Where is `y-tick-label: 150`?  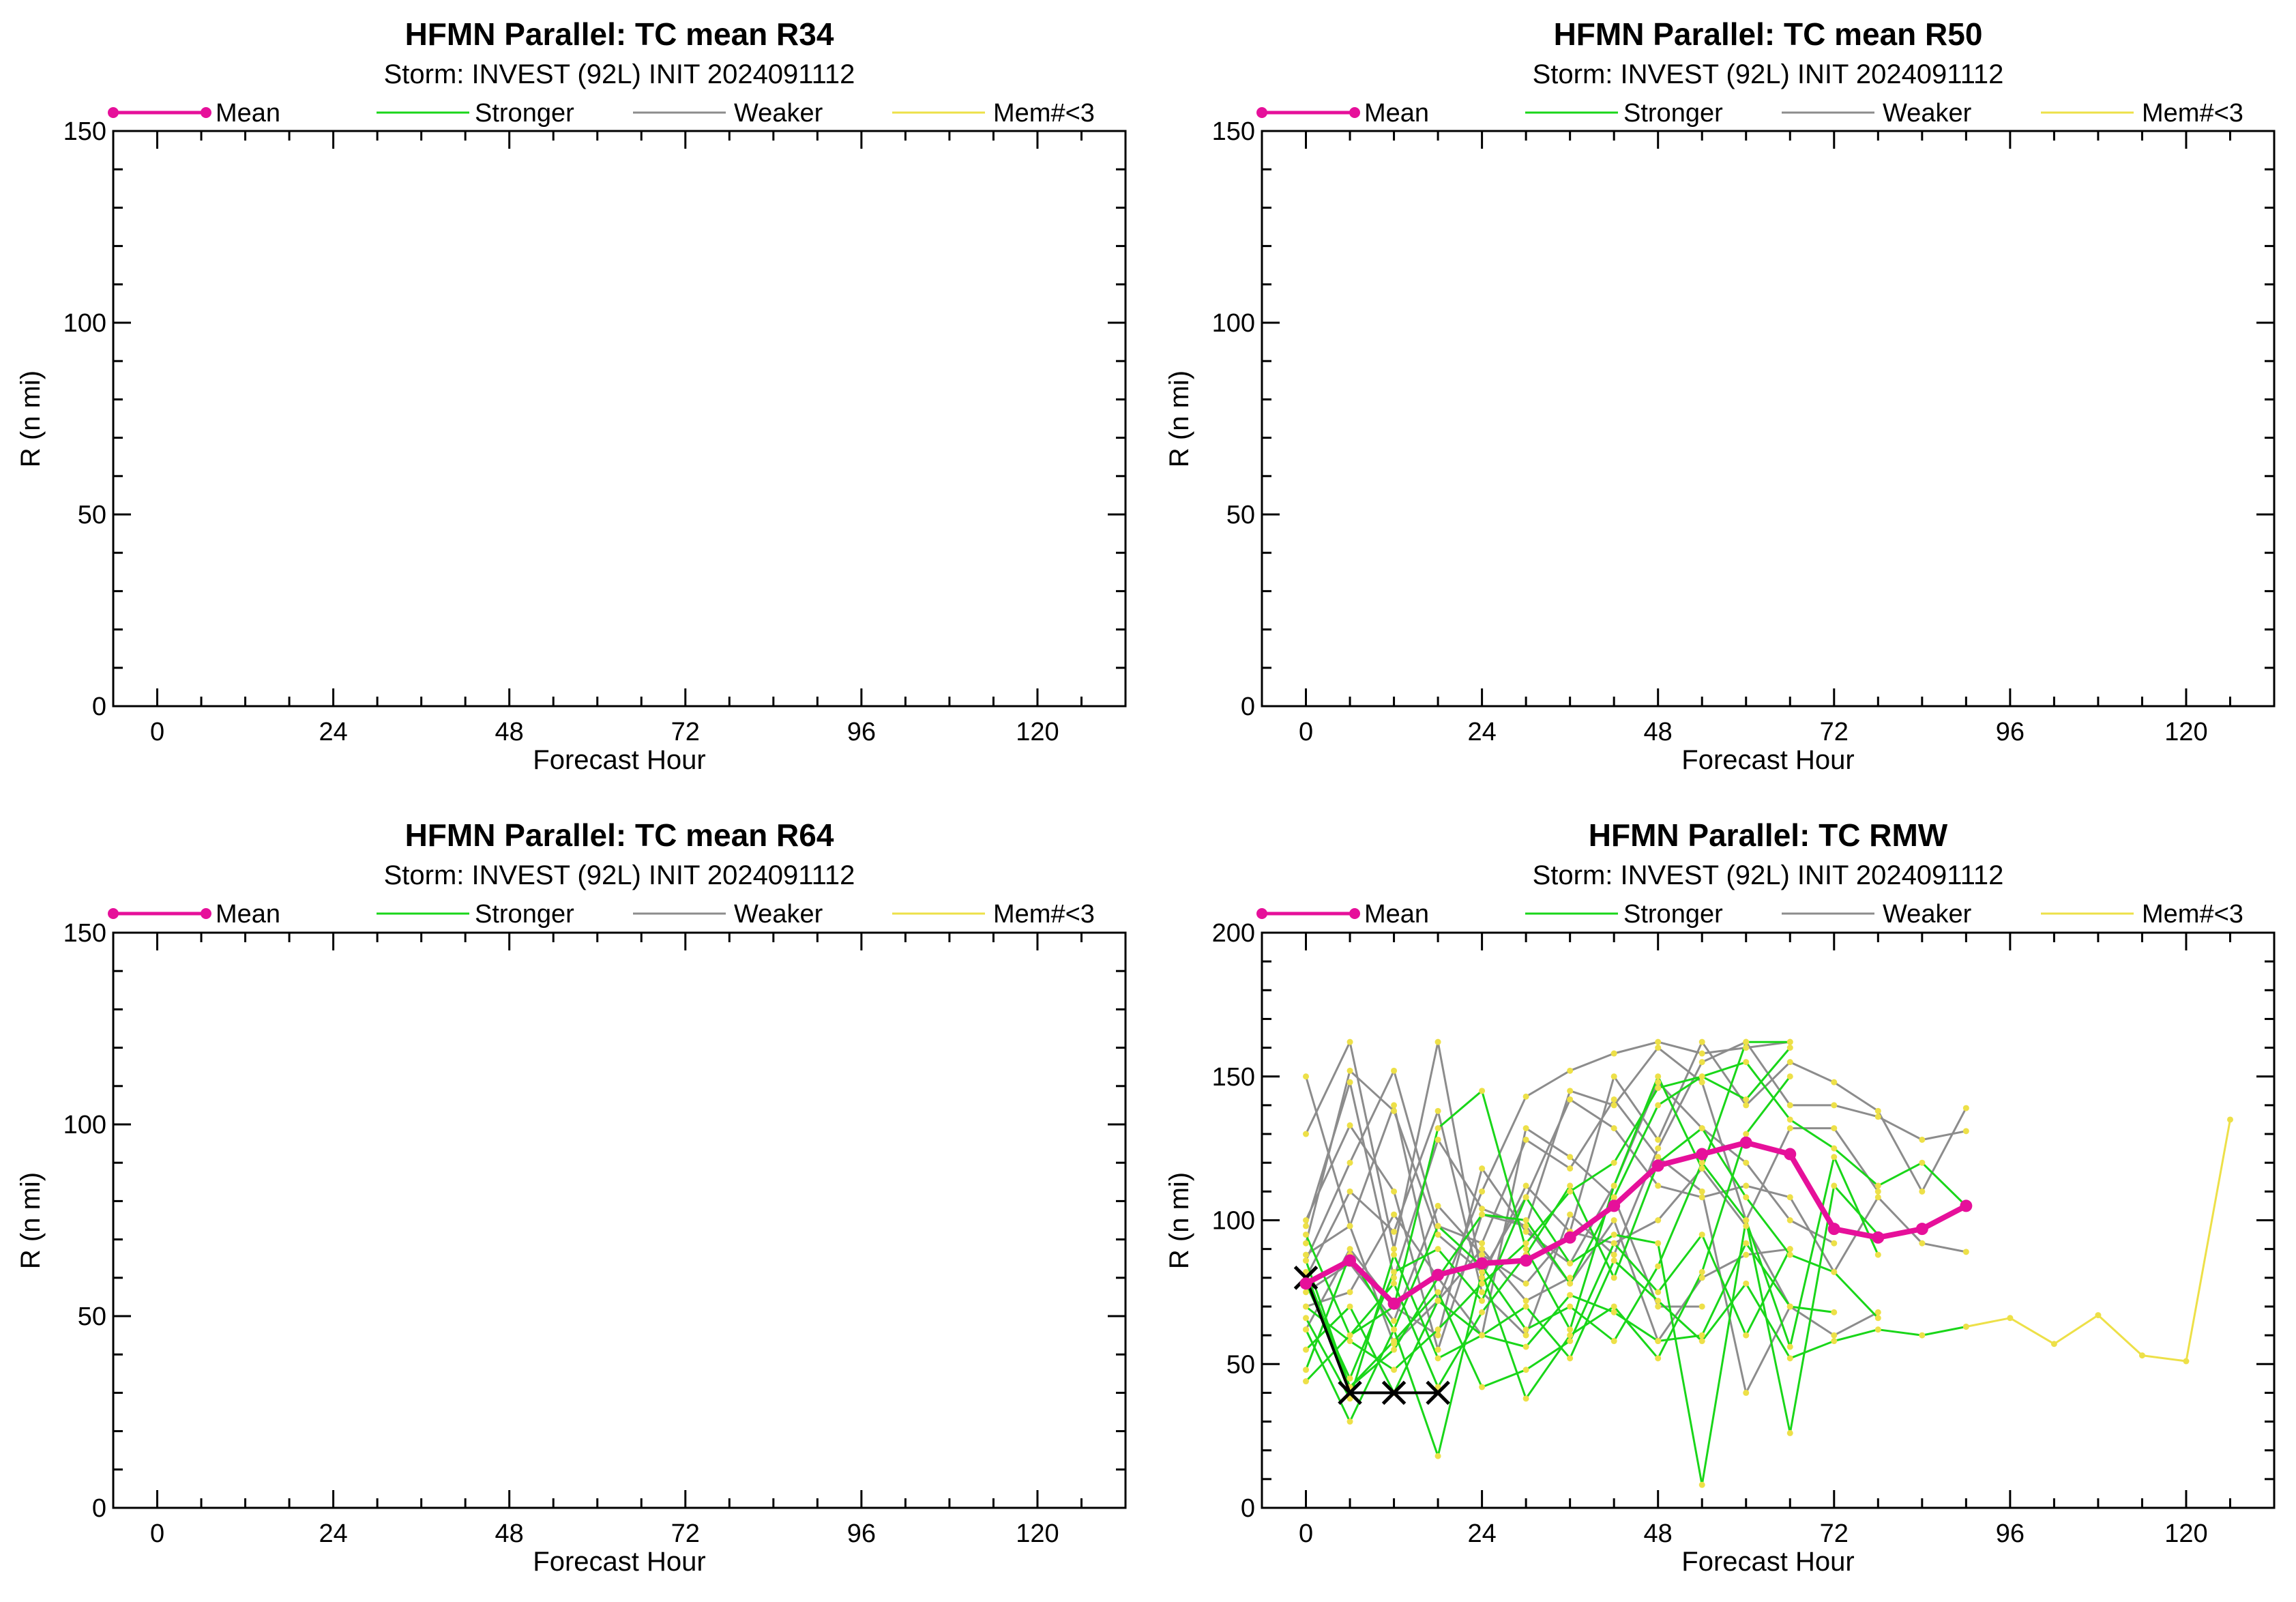 y-tick-label: 150 is located at coordinates (1234, 1077).